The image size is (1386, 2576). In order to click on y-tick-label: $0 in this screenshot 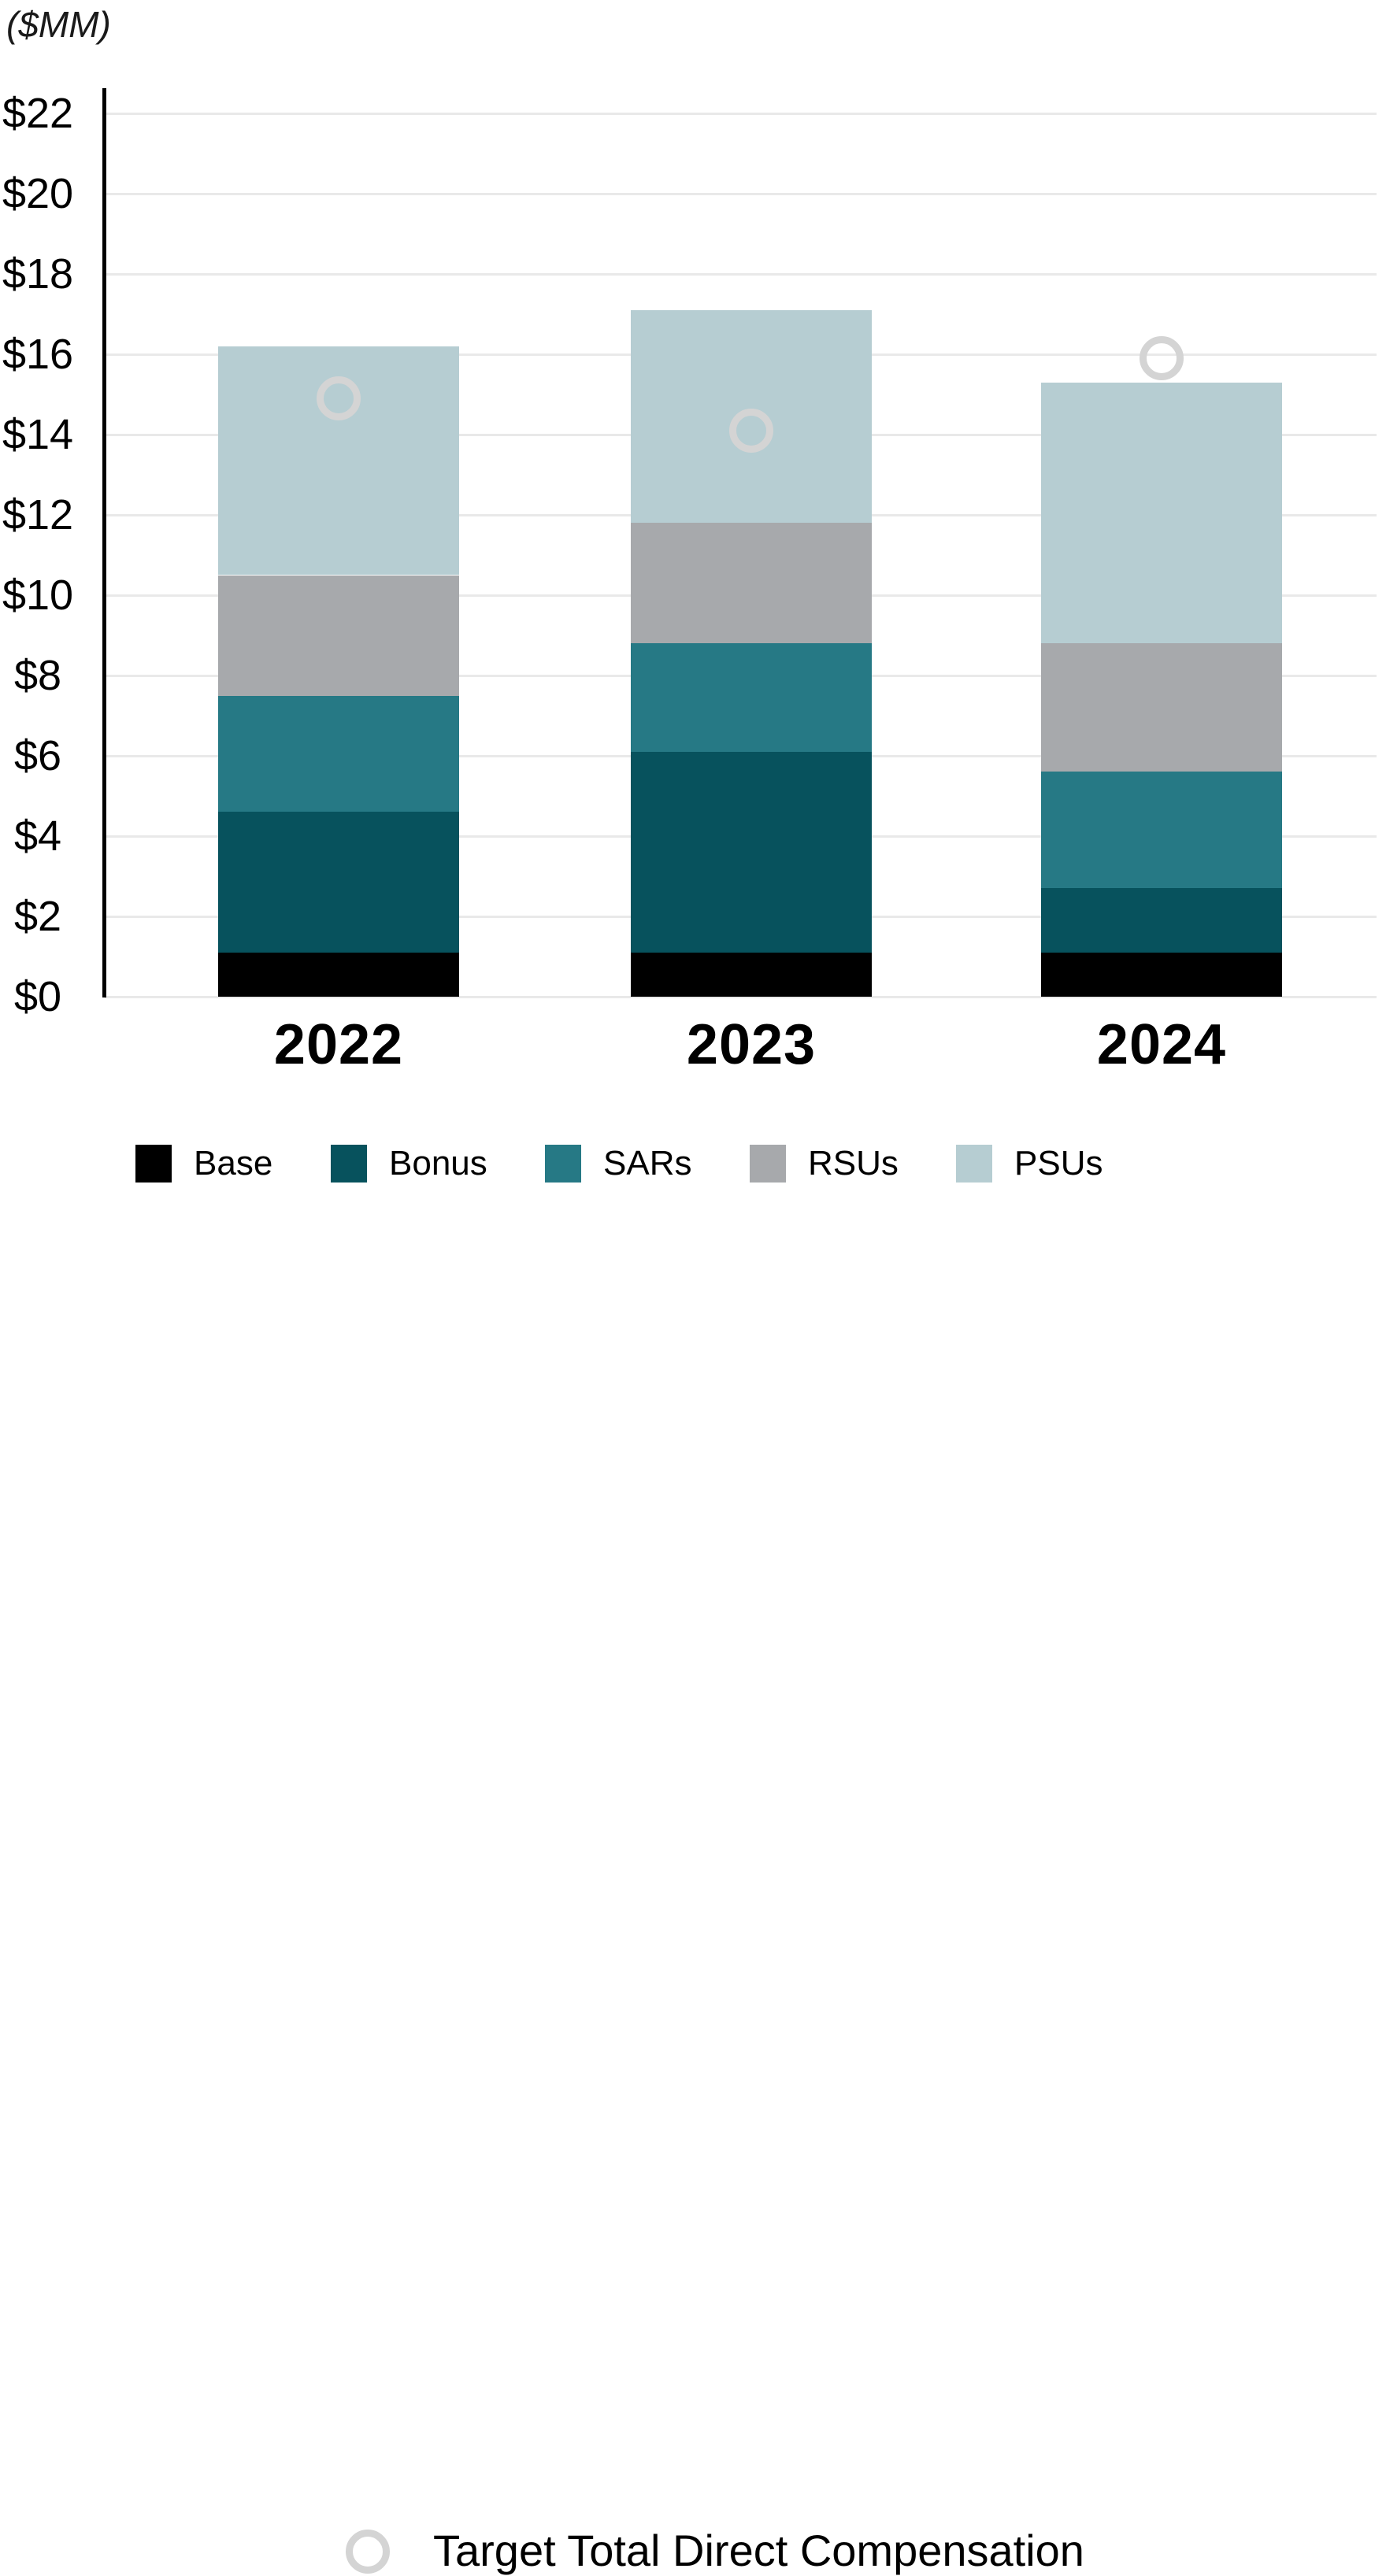, I will do `click(37, 996)`.